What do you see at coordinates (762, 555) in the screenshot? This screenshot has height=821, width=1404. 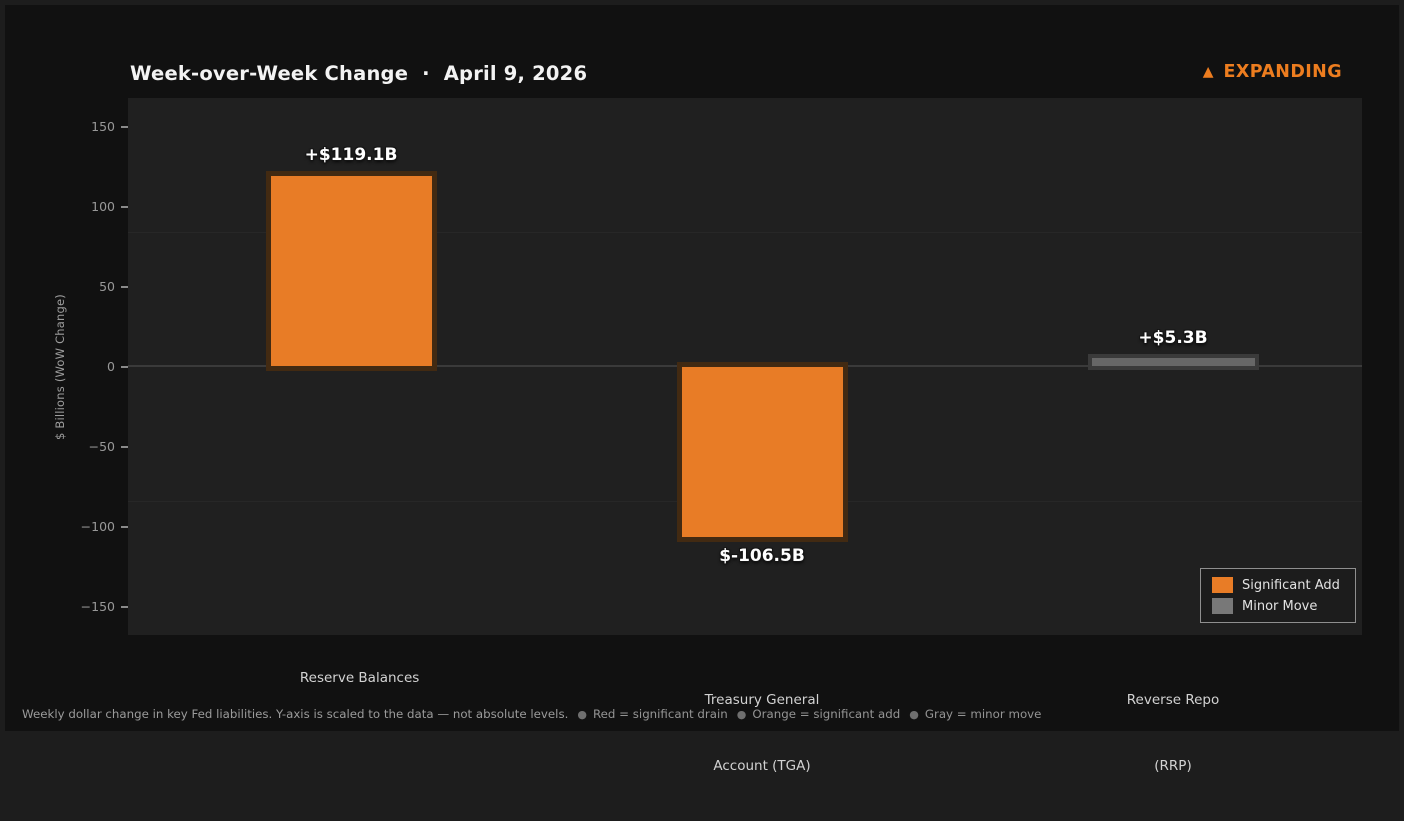 I see `bar-value-label-tga: $-106.5B` at bounding box center [762, 555].